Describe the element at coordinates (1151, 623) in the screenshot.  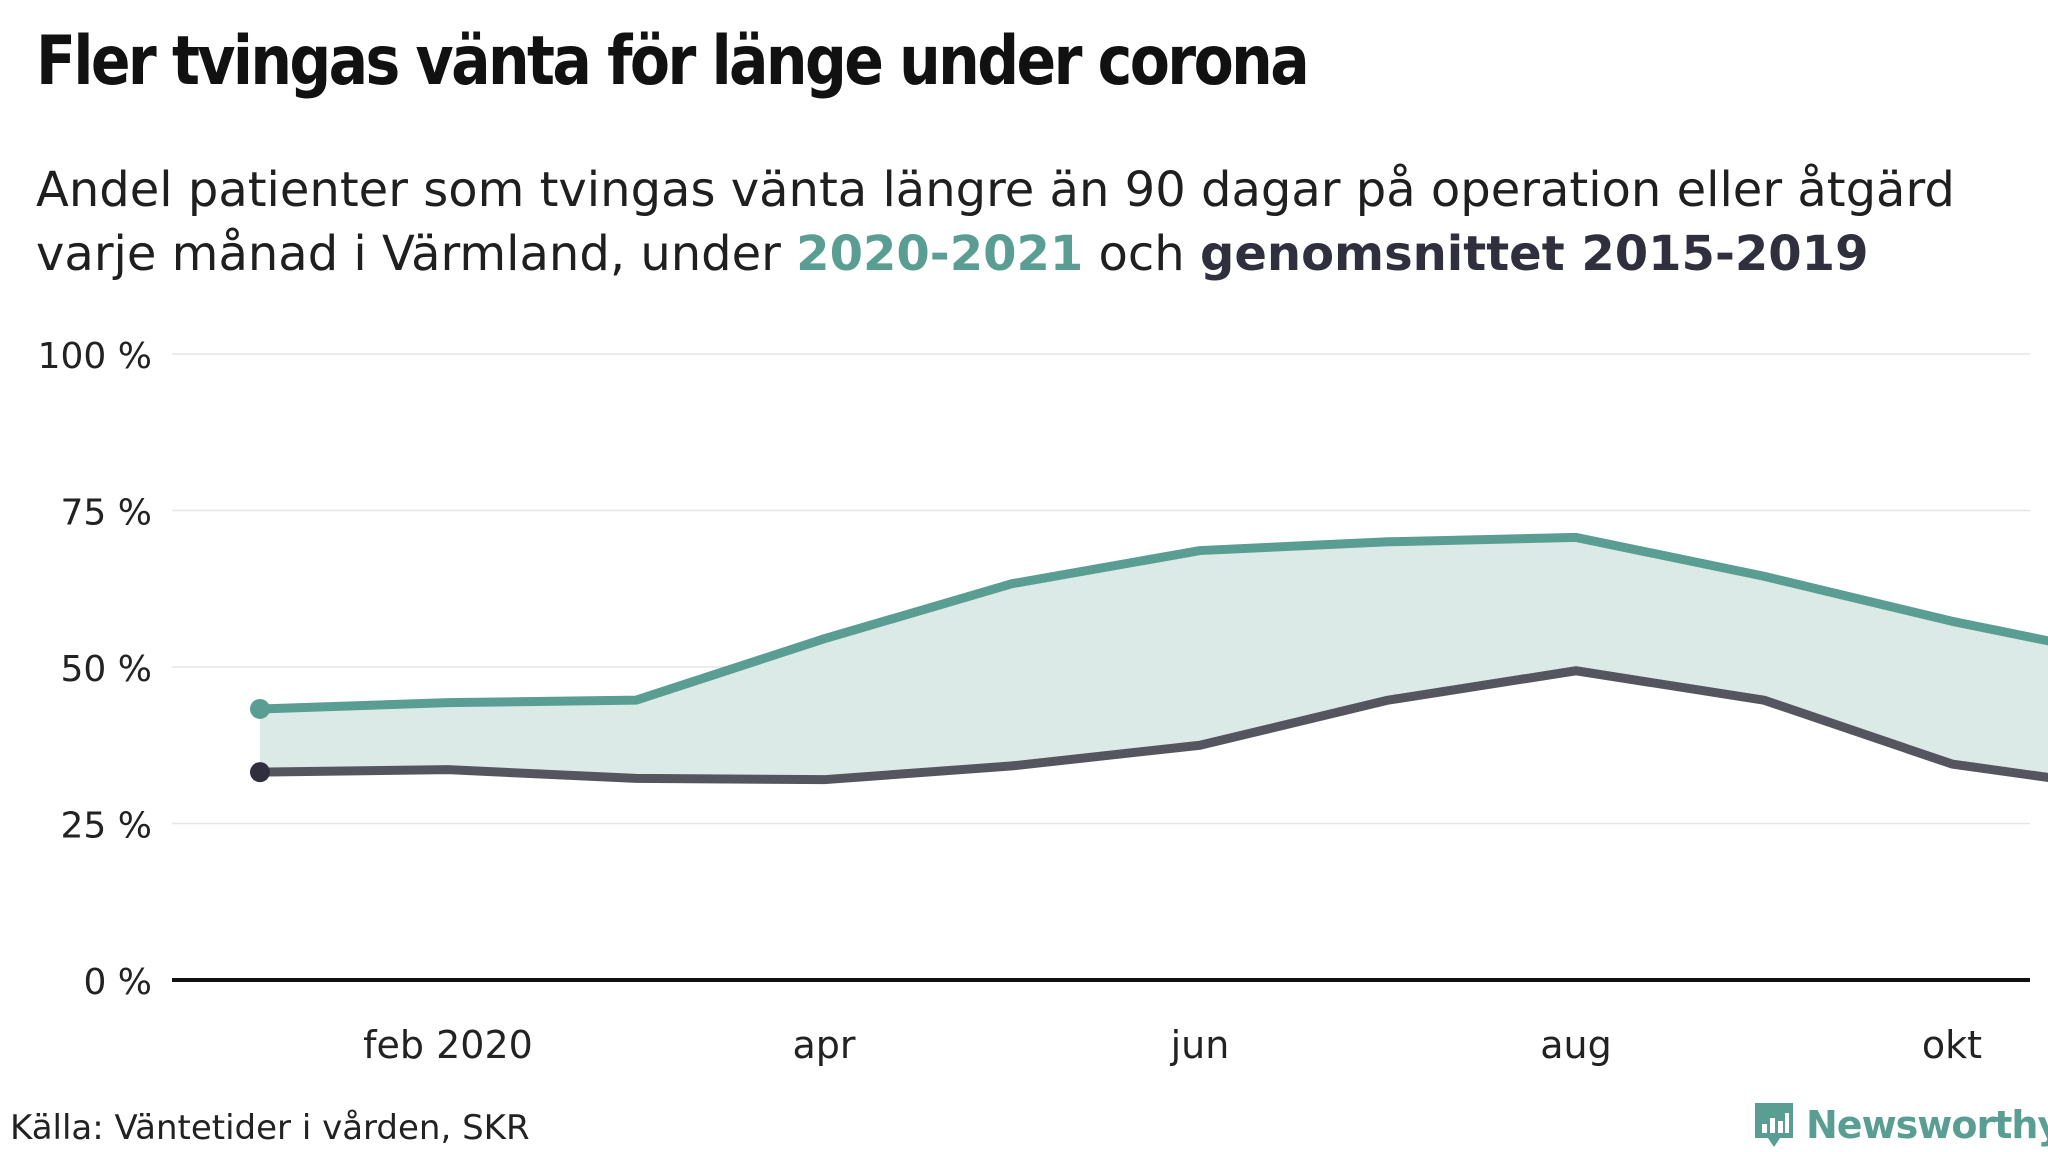
I see `series-line-current` at that location.